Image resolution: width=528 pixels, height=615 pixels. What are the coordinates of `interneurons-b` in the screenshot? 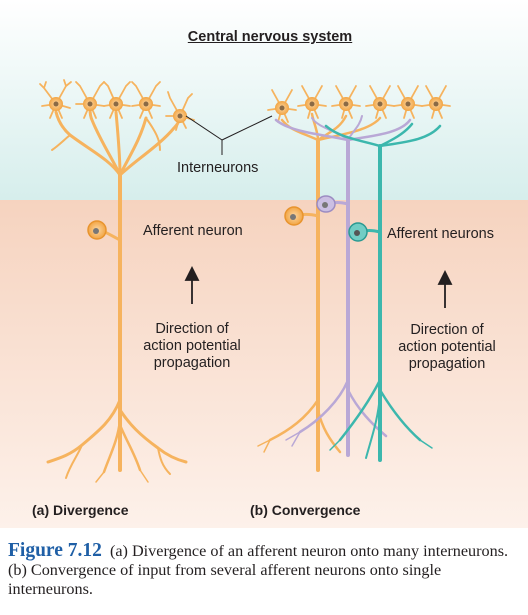 It's located at (359, 104).